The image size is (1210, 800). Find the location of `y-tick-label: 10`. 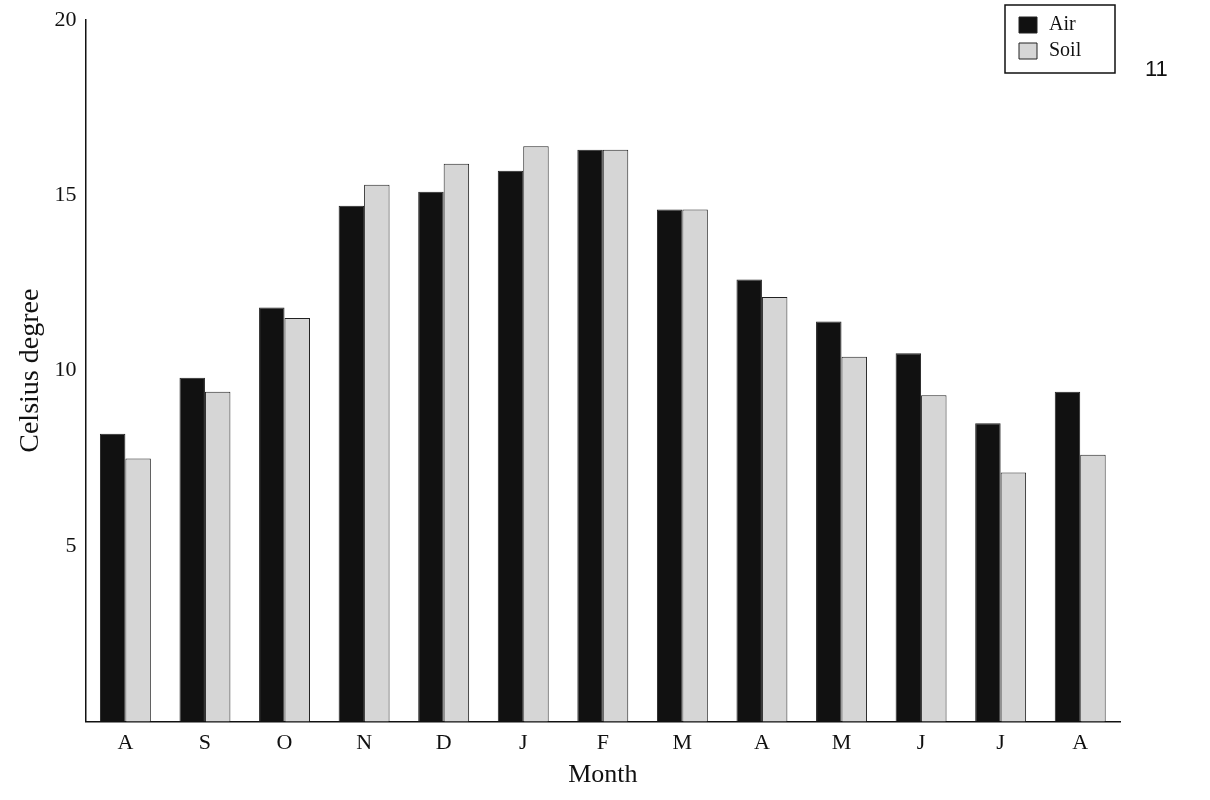

y-tick-label: 10 is located at coordinates (65, 369).